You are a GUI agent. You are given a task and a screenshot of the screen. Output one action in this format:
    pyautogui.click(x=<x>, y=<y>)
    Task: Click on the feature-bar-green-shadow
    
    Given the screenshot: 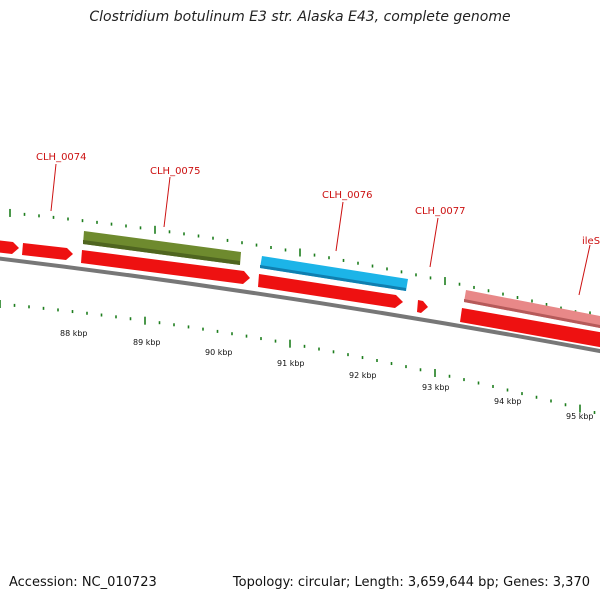 What is the action you would take?
    pyautogui.click(x=161, y=252)
    